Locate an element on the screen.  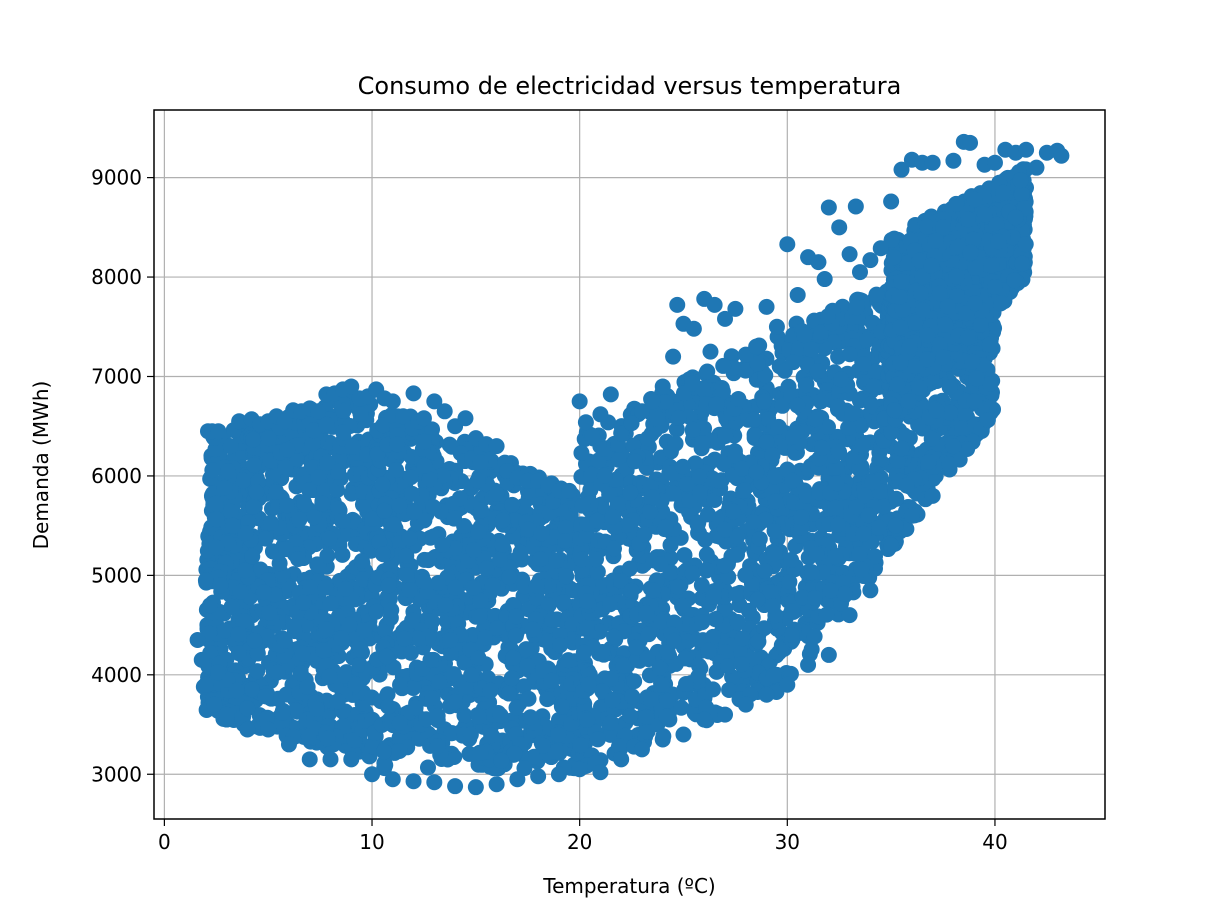
x-tick-label: 10 is located at coordinates (371, 842).